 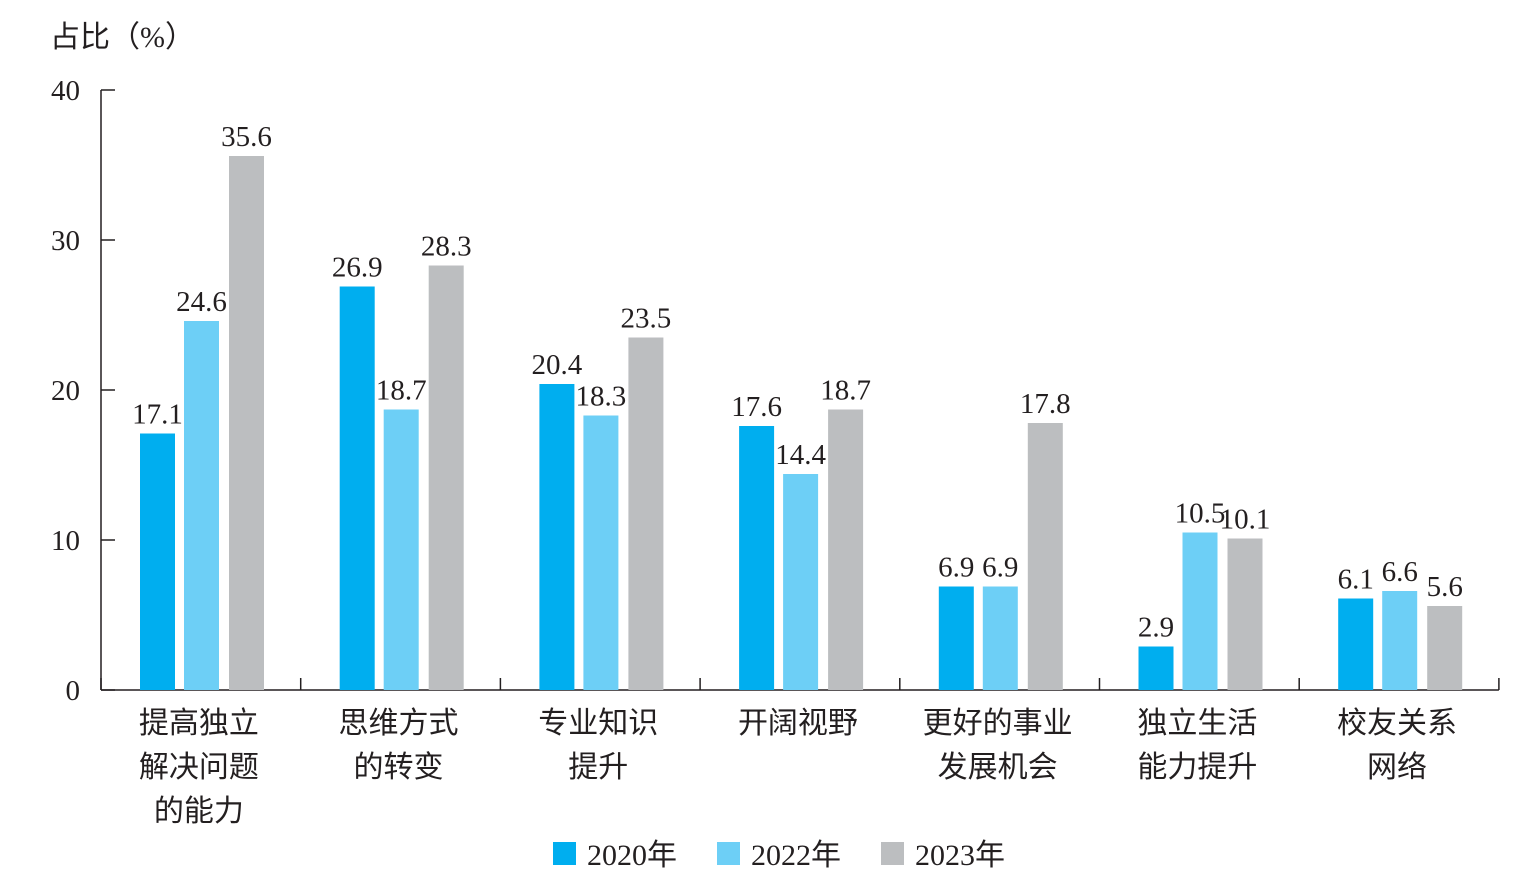 I want to click on y-tick-label: 20, so click(x=65, y=391).